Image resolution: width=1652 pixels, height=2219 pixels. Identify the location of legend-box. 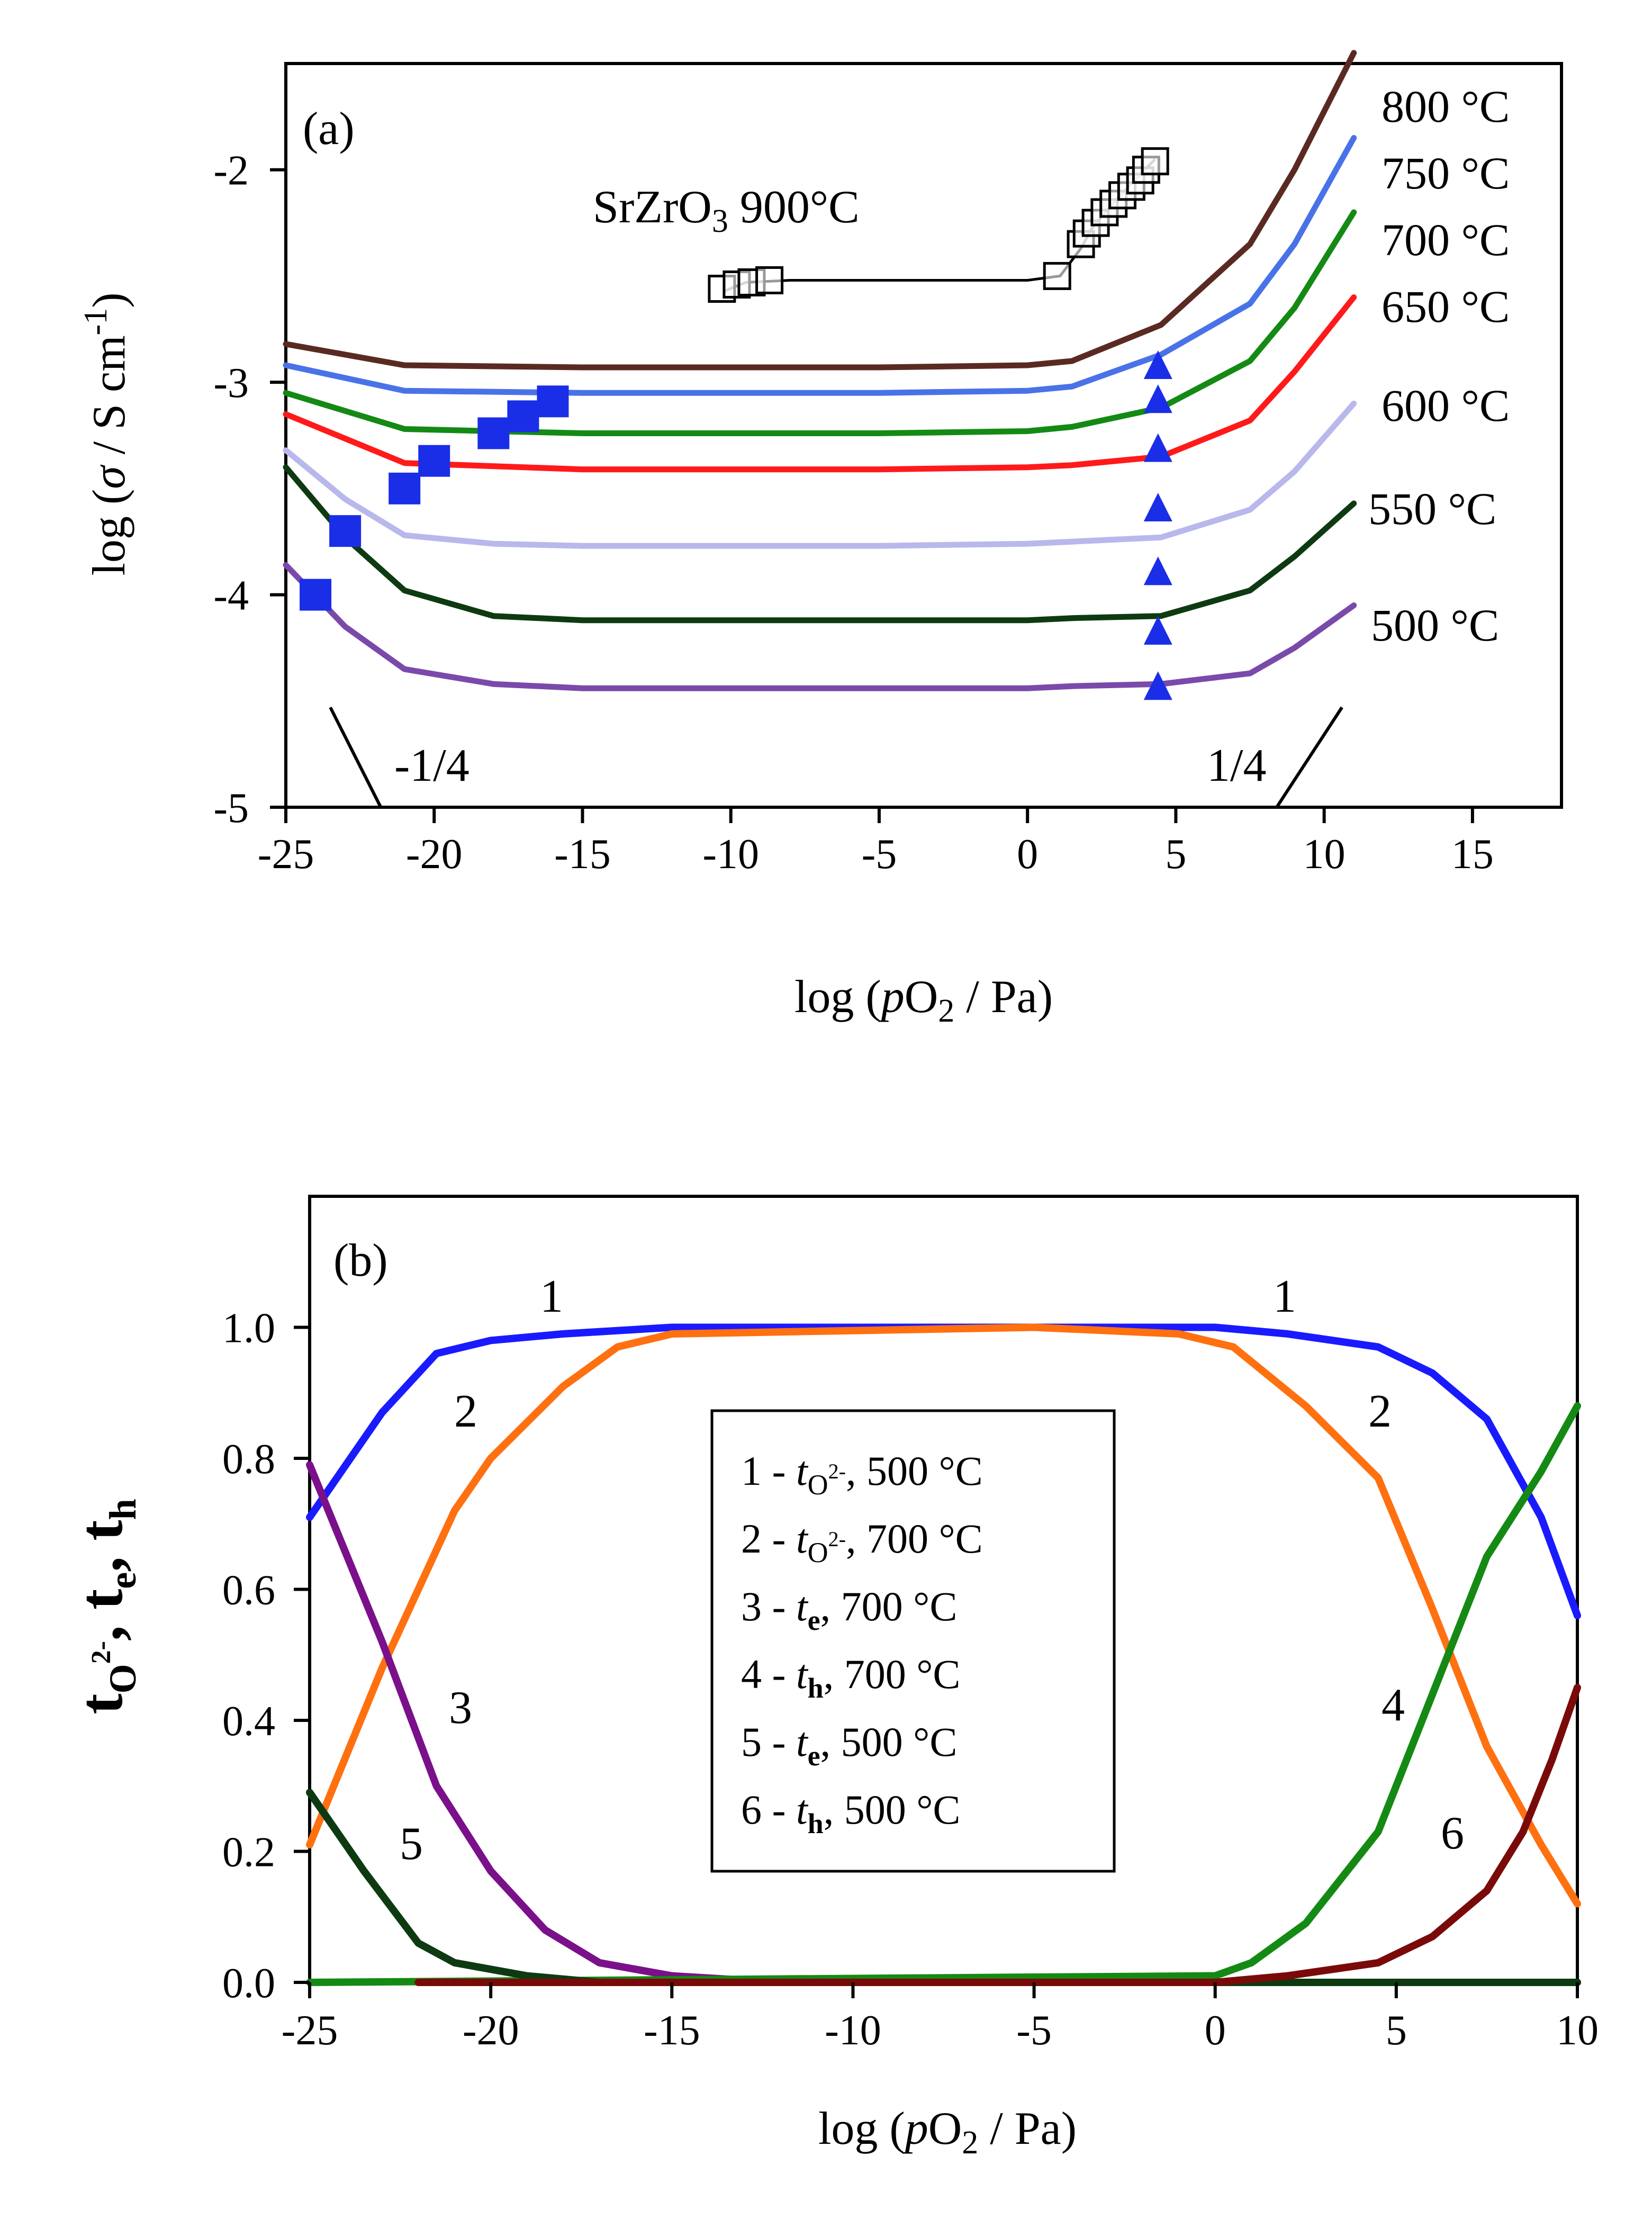
(913, 1641).